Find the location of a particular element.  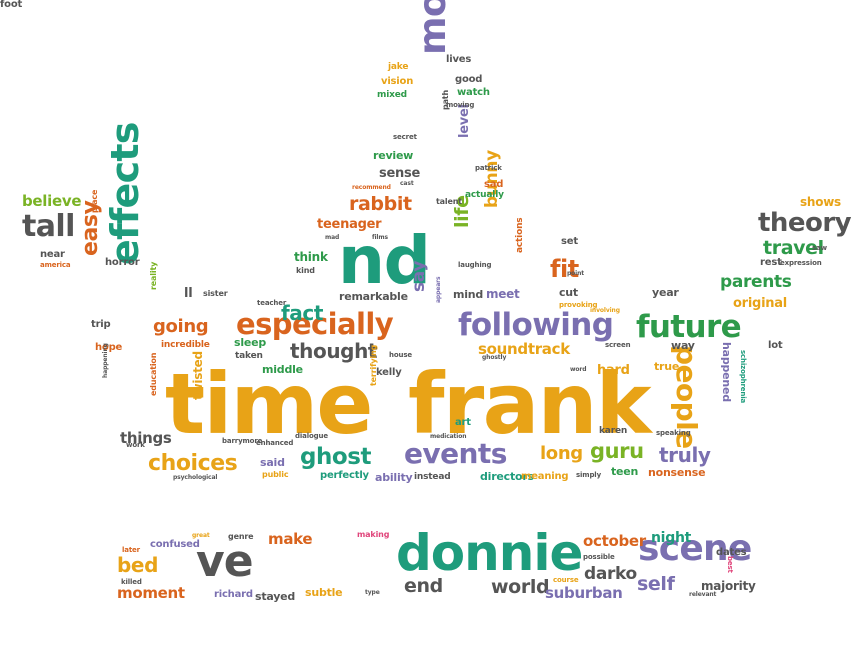

word-suburban: suburban is located at coordinates (584, 593).